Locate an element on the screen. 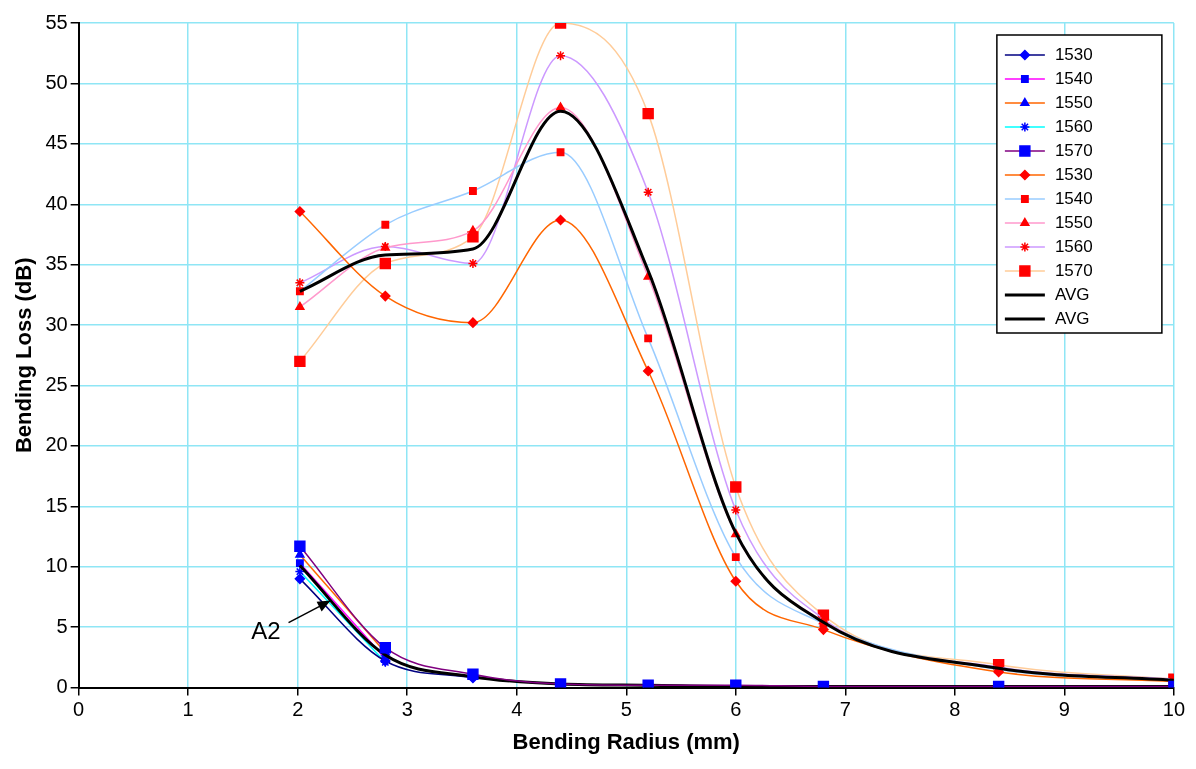 The image size is (1196, 769). x-tick-label: 10 is located at coordinates (1173, 709).